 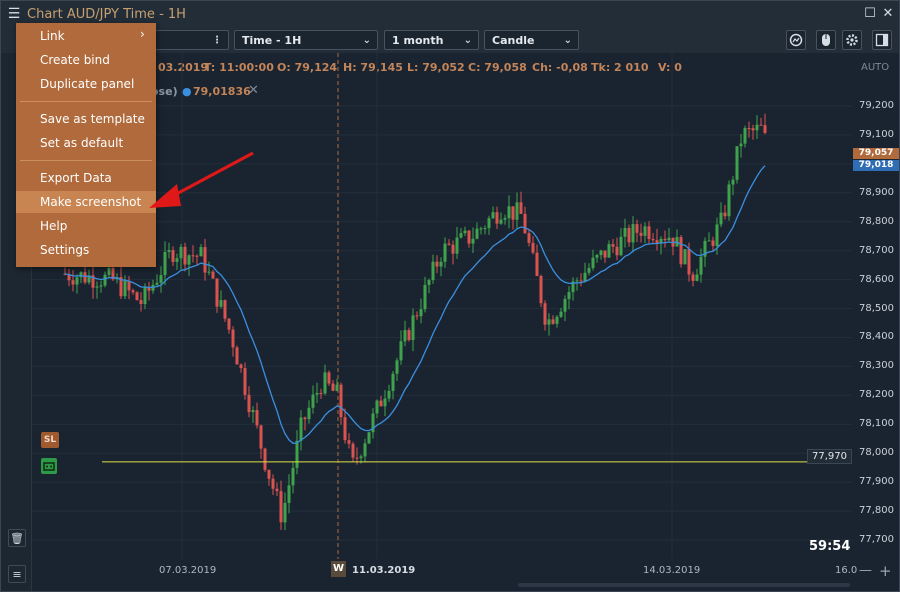 I want to click on take-profit-marker, so click(x=49, y=466).